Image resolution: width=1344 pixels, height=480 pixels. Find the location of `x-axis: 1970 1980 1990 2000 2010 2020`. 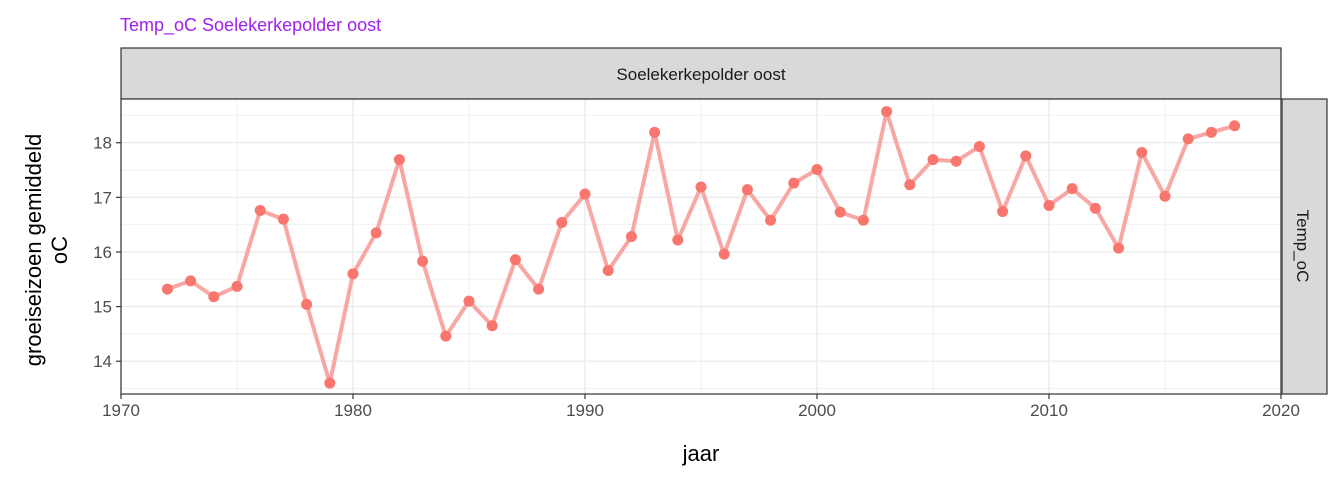

x-axis: 1970 1980 1990 2000 2010 2020 is located at coordinates (701, 407).